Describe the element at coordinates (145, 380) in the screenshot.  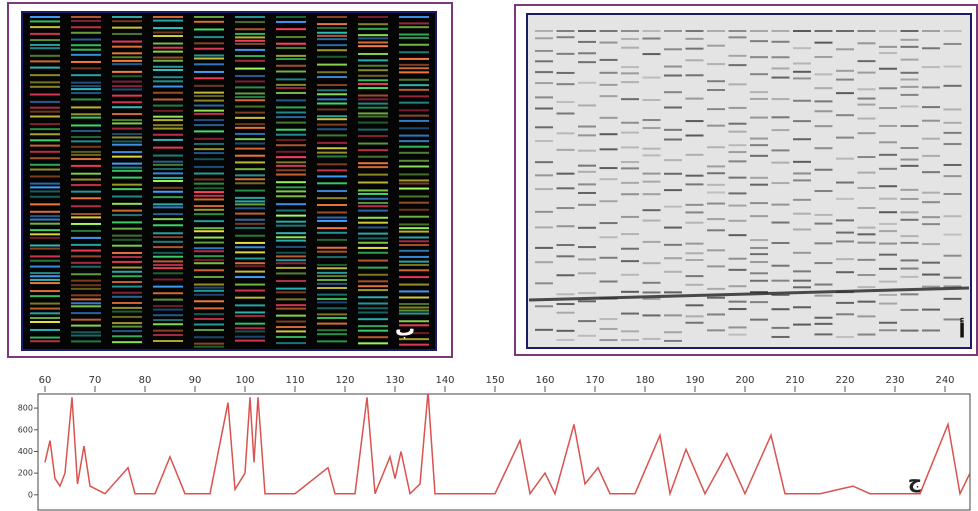
I see `x-tick-label: 80` at that location.